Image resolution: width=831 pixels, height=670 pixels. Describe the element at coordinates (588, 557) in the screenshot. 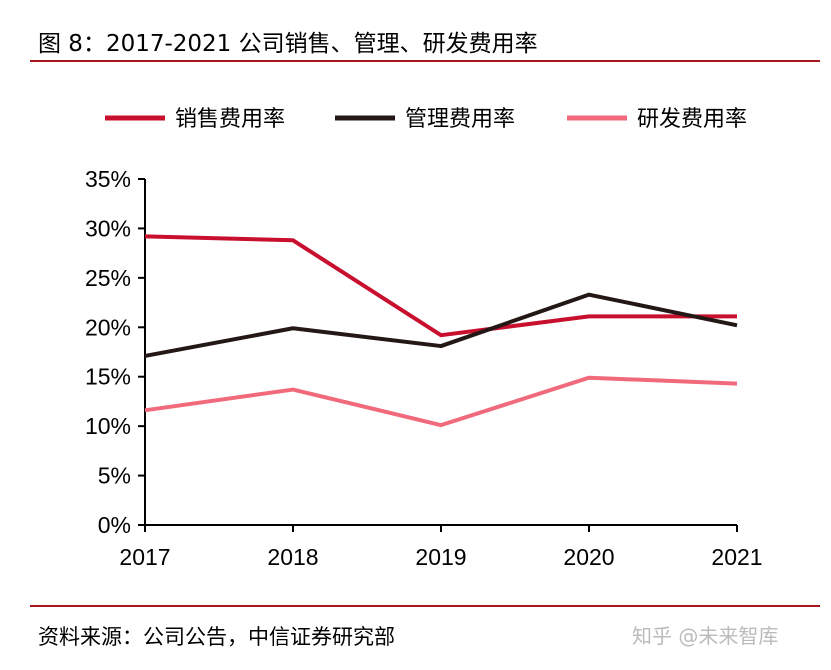

I see `x-tick-label: 2020` at that location.